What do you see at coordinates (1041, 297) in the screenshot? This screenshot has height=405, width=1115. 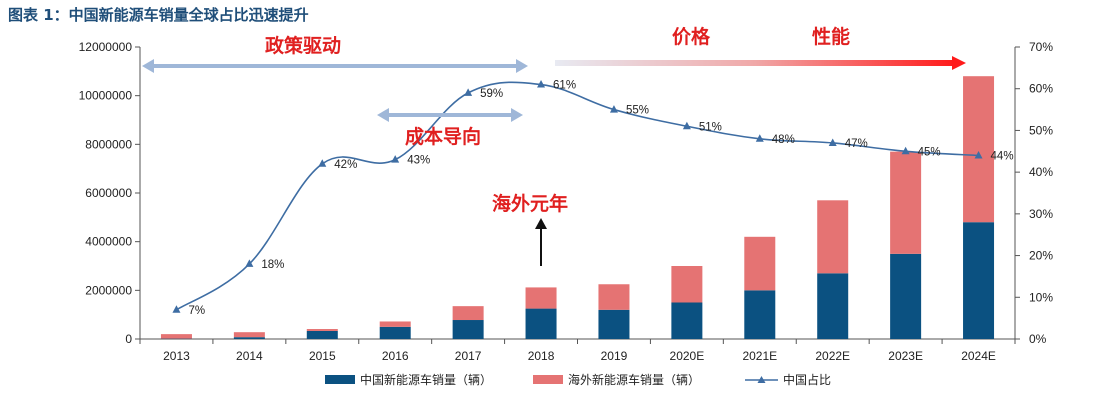 I see `y2-tick-label: 10%` at bounding box center [1041, 297].